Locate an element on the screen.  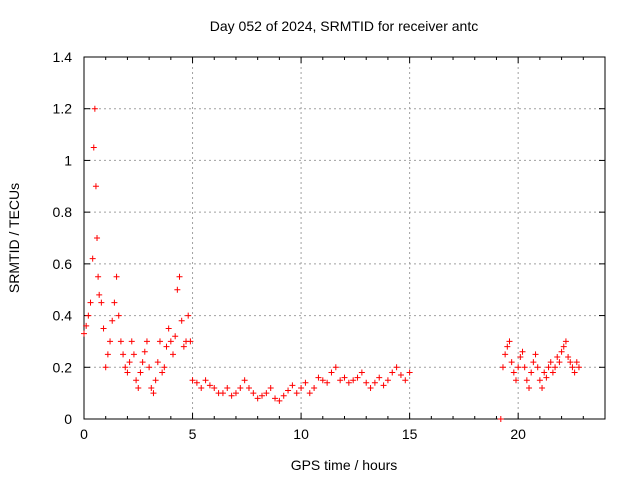
y-tick-label: 0.8 is located at coordinates (63, 212).